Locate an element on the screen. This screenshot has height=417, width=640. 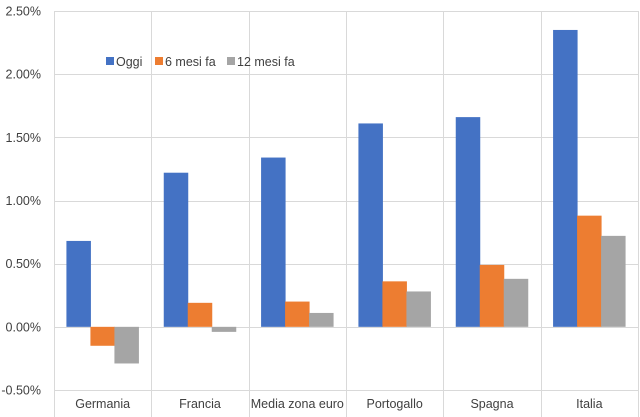
legend-label: 12 mesi fa is located at coordinates (266, 62).